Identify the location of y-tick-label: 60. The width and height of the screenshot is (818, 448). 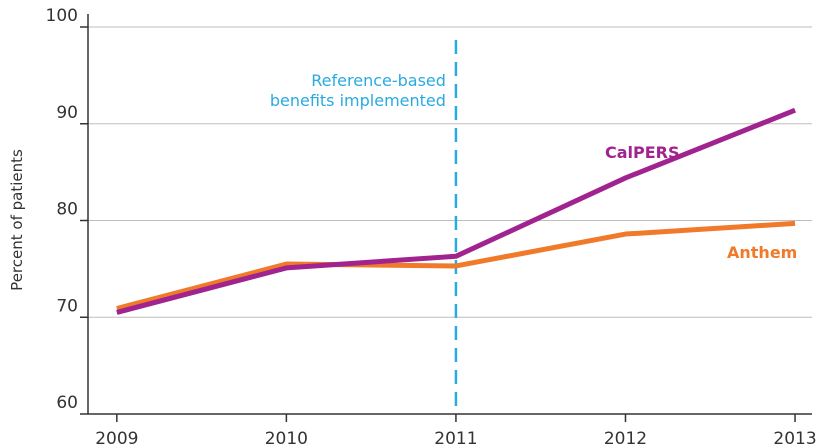
(67, 403).